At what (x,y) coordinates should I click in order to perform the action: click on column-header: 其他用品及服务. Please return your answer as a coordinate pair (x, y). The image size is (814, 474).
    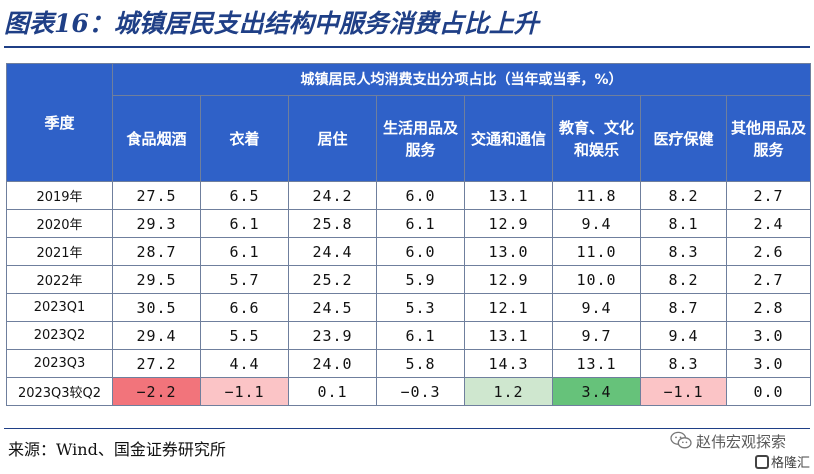
    Looking at the image, I should click on (768, 138).